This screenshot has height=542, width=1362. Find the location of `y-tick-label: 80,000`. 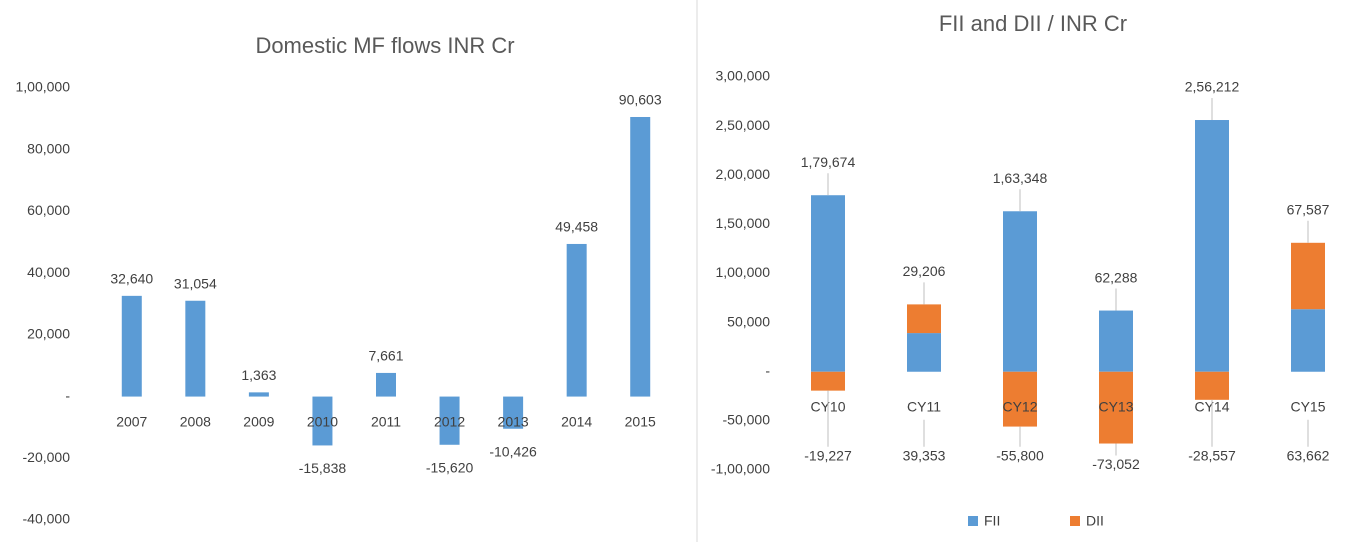

y-tick-label: 80,000 is located at coordinates (48, 148).